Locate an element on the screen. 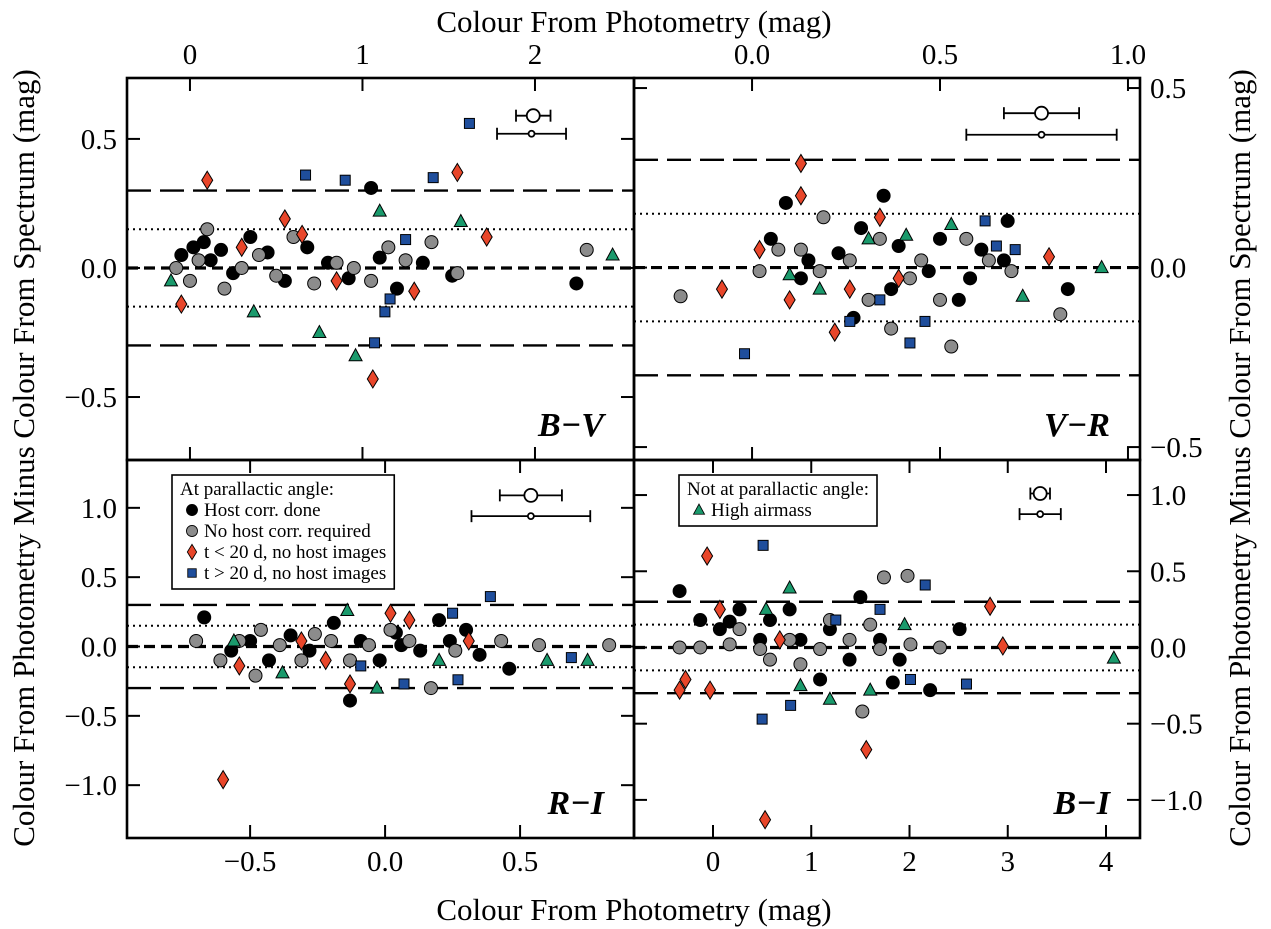 This screenshot has width=1271, height=929. legend-label: No host corr. required is located at coordinates (287, 531).